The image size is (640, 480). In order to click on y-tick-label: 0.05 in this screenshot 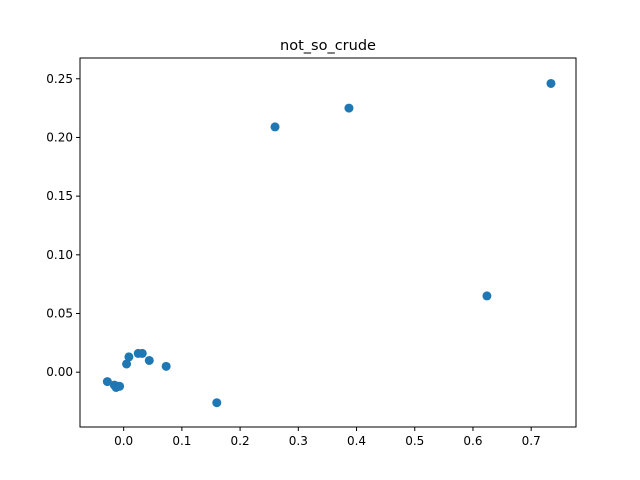, I will do `click(59, 314)`.